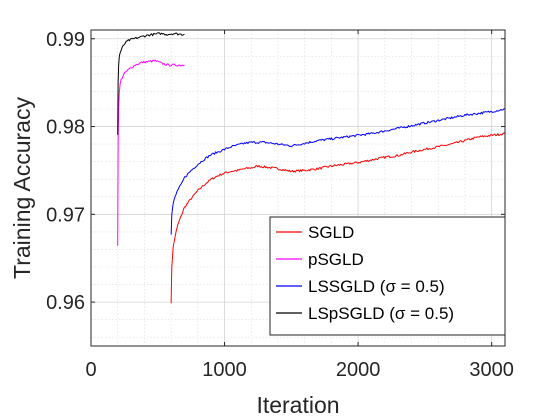  Describe the element at coordinates (381, 313) in the screenshot. I see `legend-label: LSpSGLD (σ = 0.5)` at that location.